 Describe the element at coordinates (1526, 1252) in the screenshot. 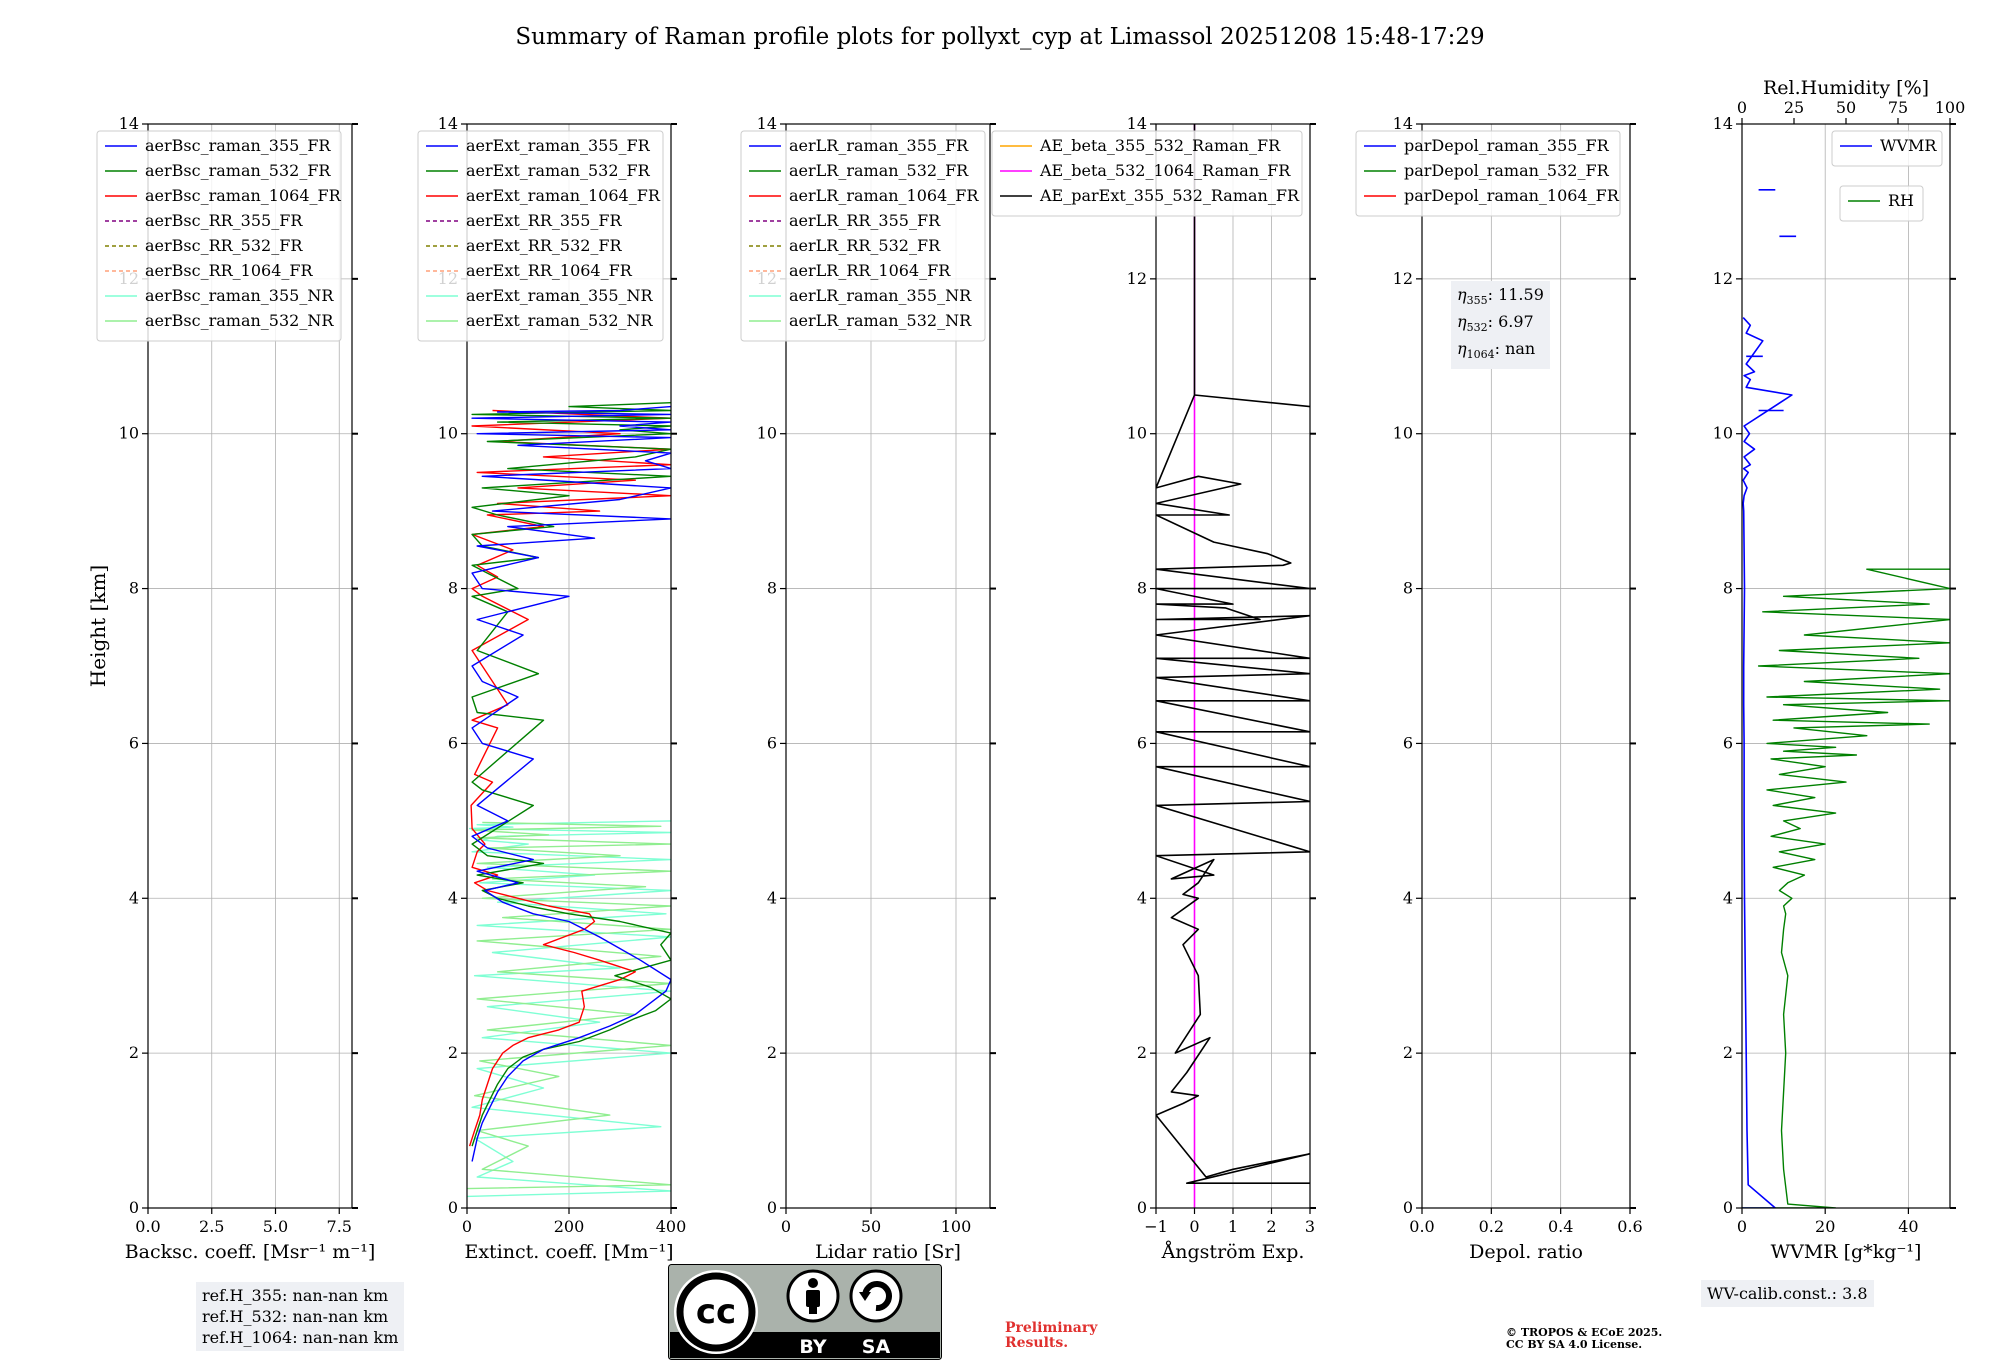

I see `x-axis-label: Depol. ratio` at that location.